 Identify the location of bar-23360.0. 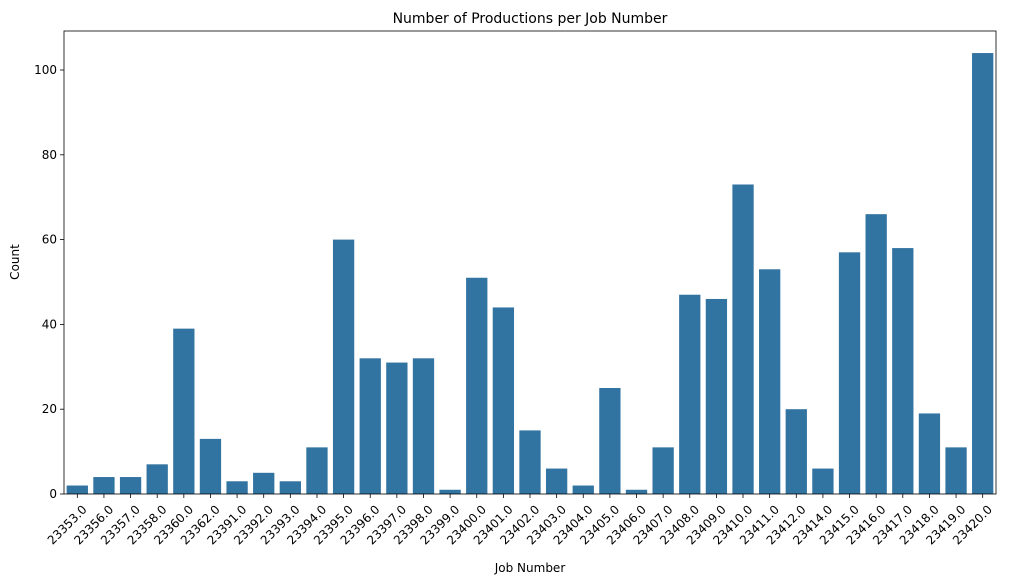
(184, 411).